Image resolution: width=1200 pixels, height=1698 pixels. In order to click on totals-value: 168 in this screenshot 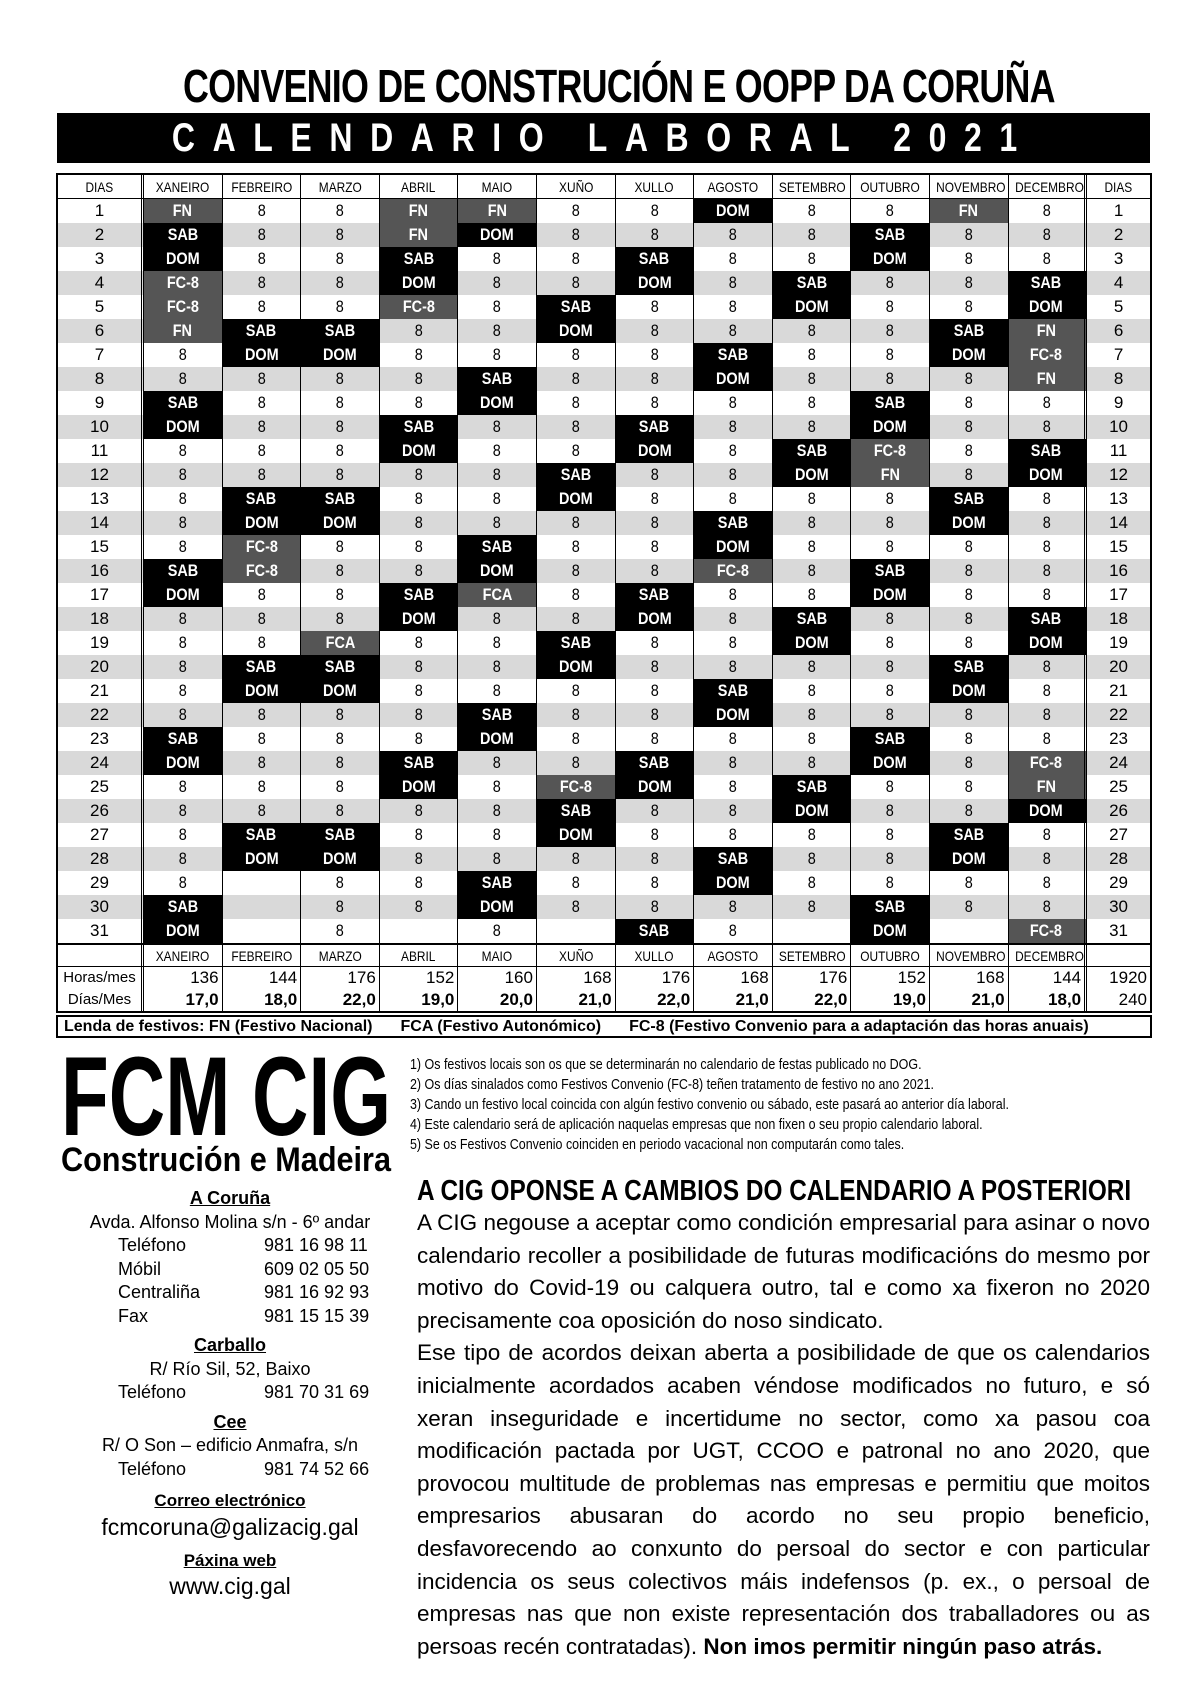, I will do `click(576, 978)`.